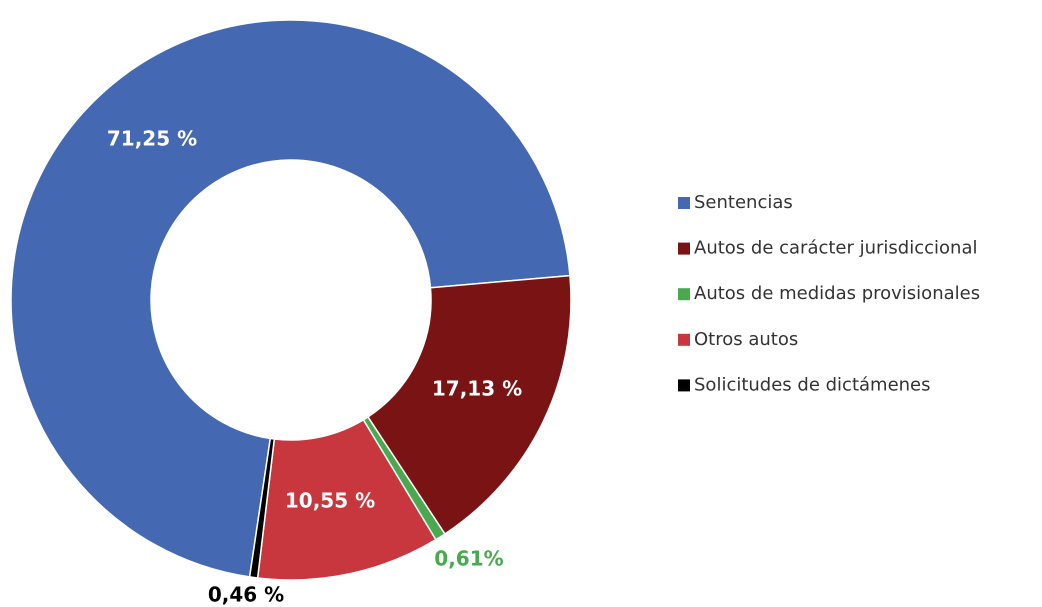 This screenshot has width=1042, height=607. I want to click on data-label: 0,61%, so click(468, 559).